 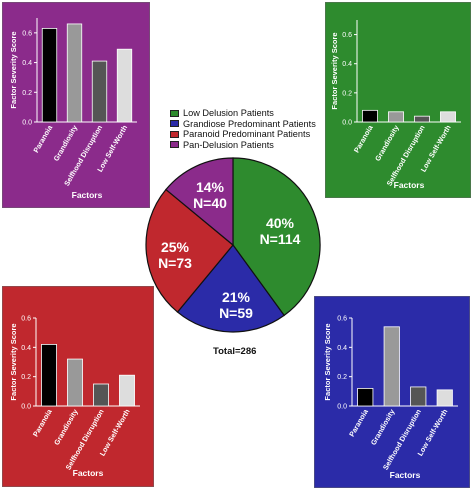 What do you see at coordinates (175, 247) in the screenshot?
I see `pie-slice-percent: 25%` at bounding box center [175, 247].